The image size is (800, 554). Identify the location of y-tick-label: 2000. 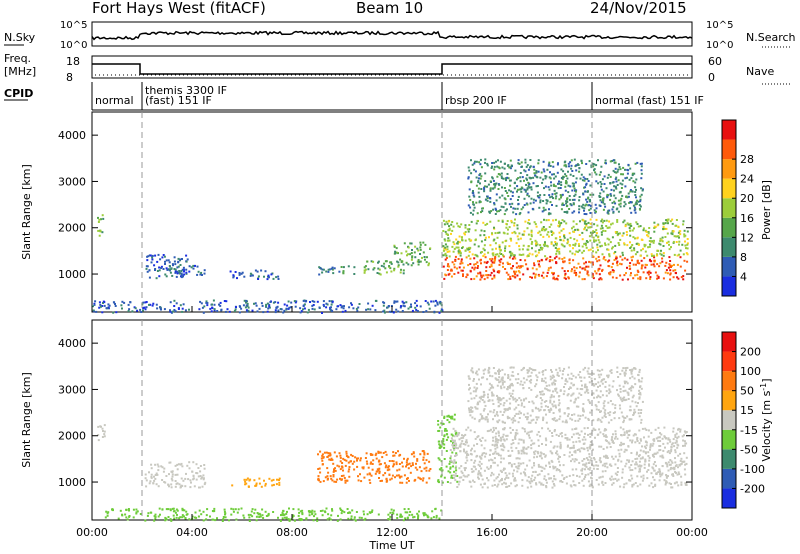
(72, 228).